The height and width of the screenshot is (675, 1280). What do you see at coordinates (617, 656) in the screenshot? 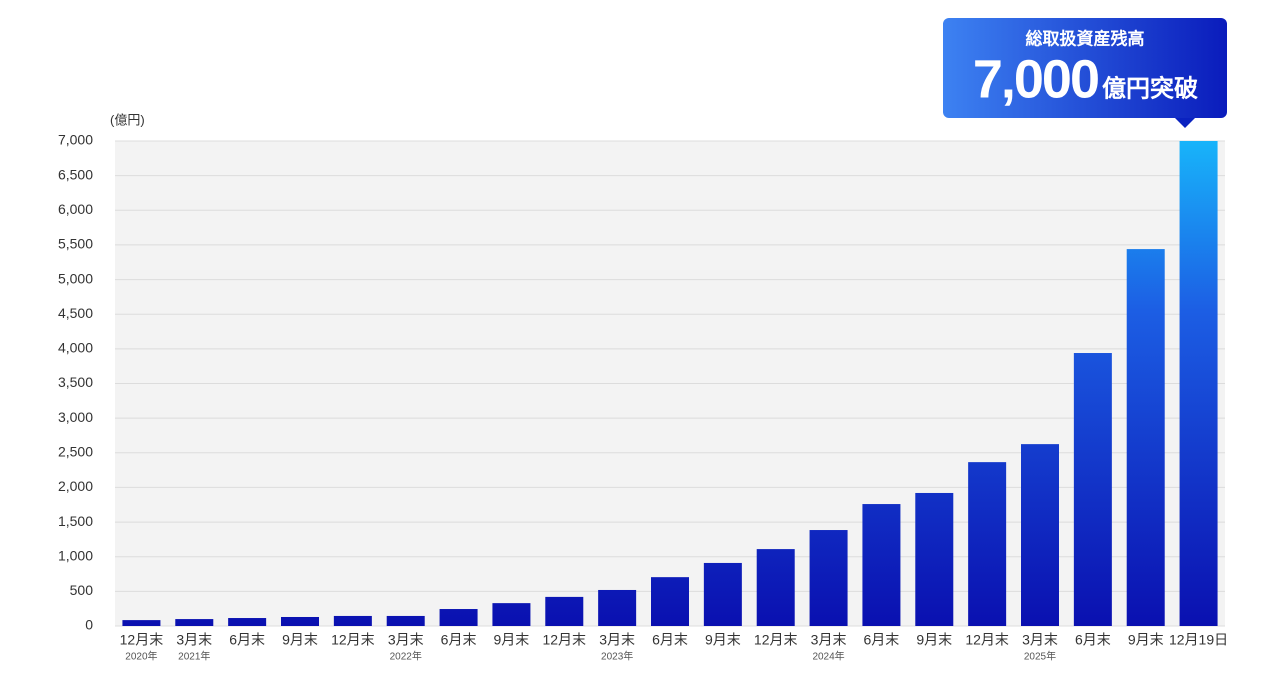
I see `x-year-label: 2023年` at bounding box center [617, 656].